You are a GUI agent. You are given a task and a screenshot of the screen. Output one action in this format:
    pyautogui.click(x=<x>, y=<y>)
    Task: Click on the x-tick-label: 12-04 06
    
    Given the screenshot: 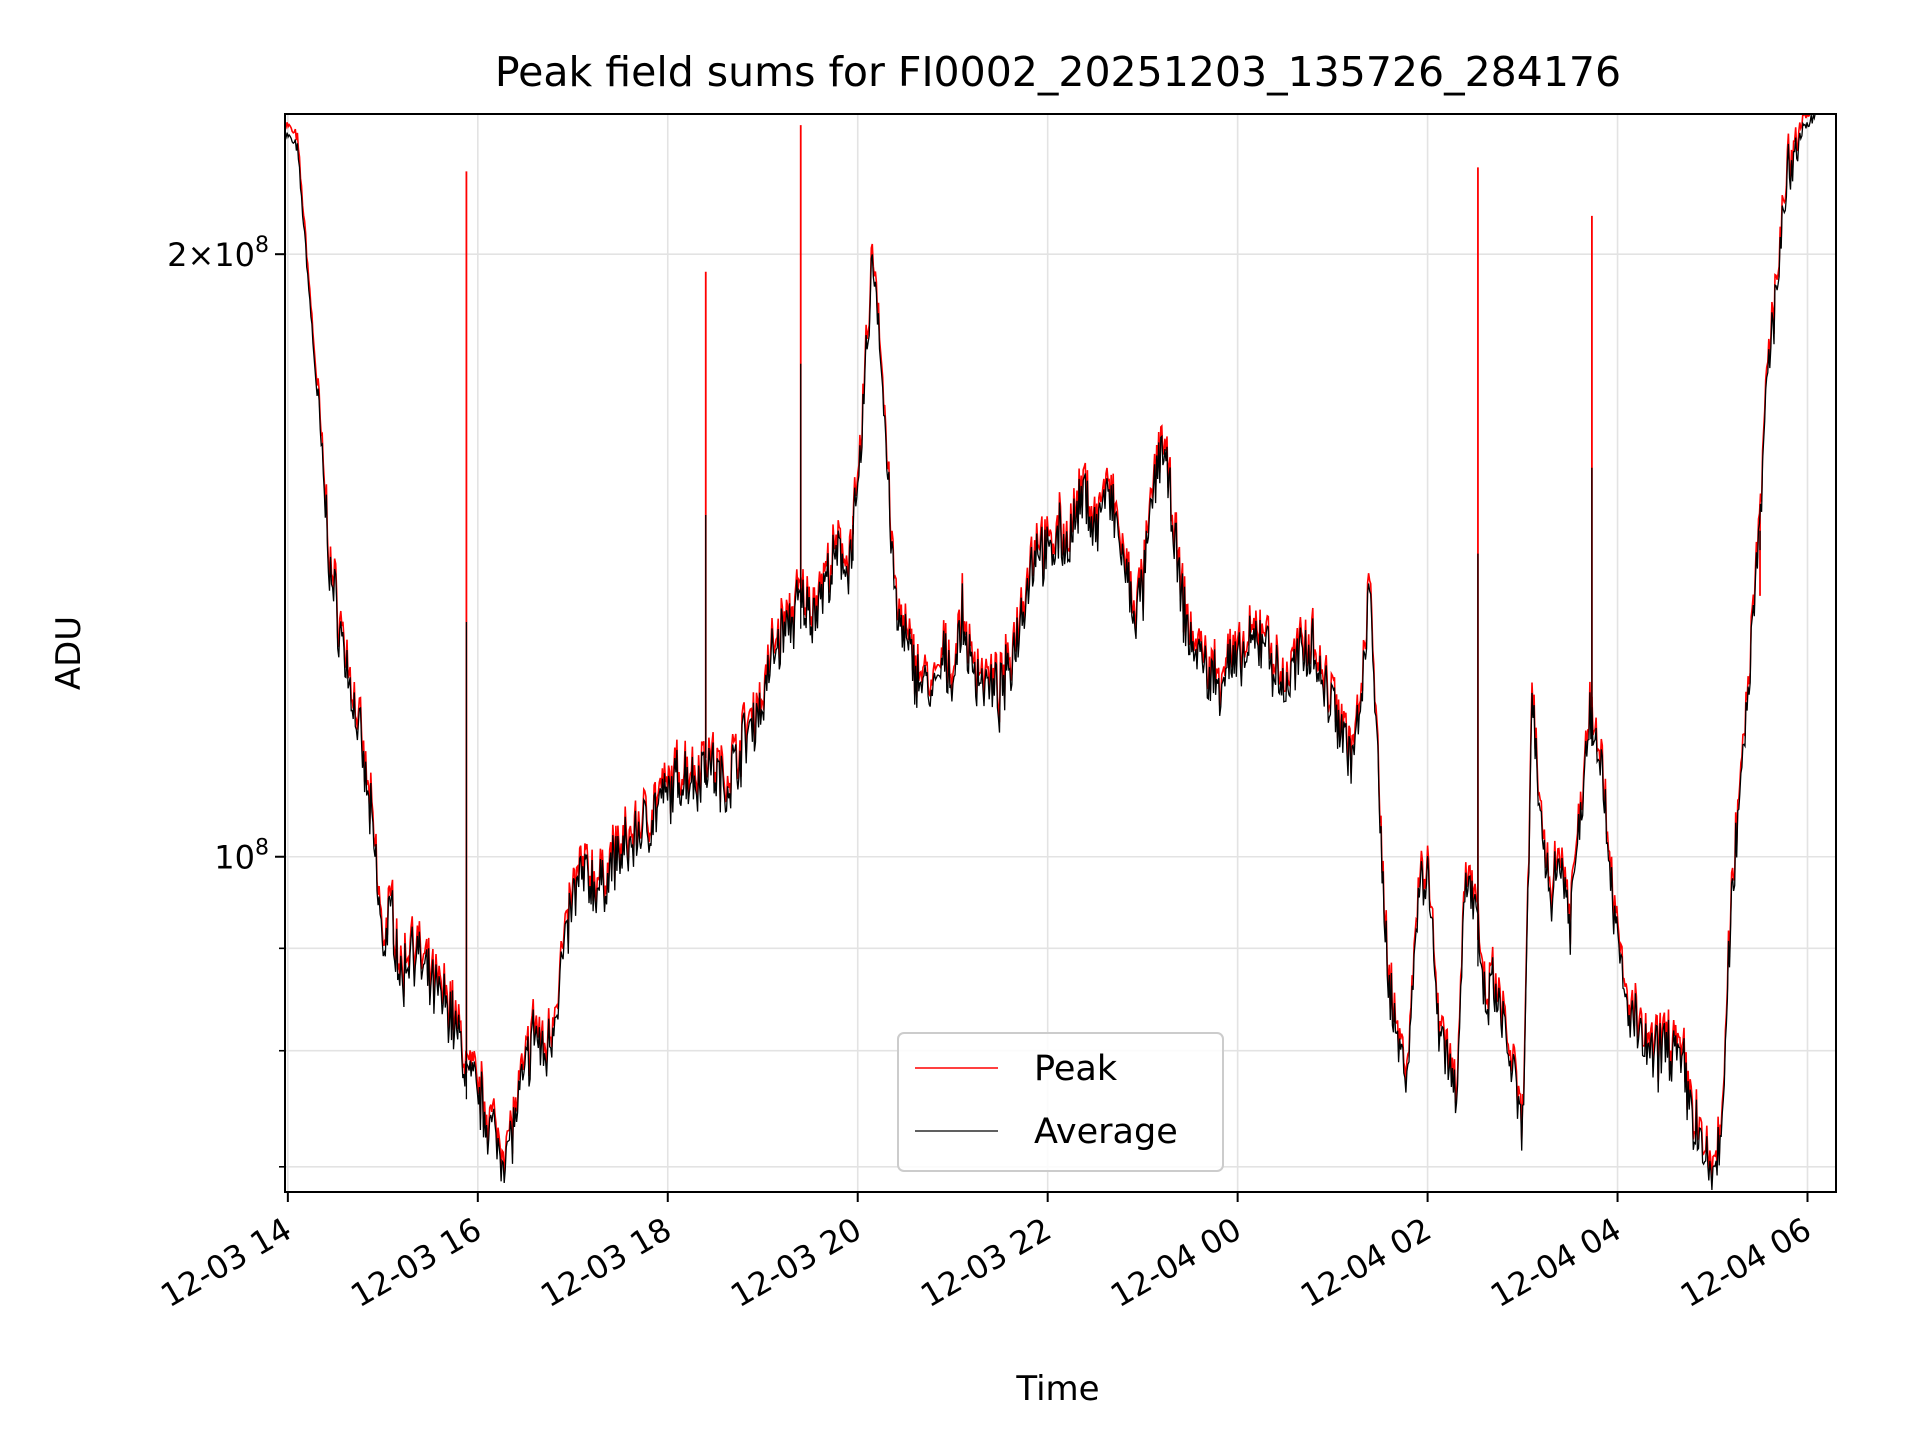 What is the action you would take?
    pyautogui.click(x=1746, y=1262)
    